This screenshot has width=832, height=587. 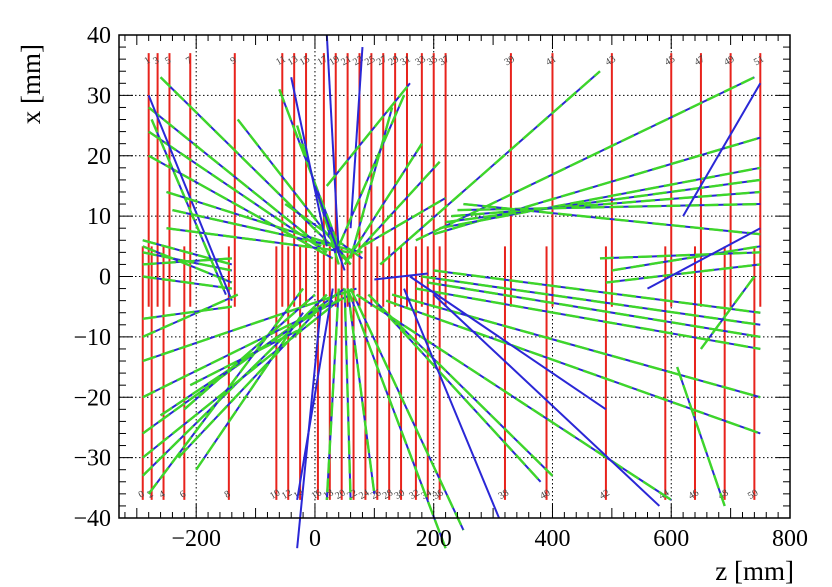 What do you see at coordinates (671, 539) in the screenshot?
I see `x-tick-label: 600` at bounding box center [671, 539].